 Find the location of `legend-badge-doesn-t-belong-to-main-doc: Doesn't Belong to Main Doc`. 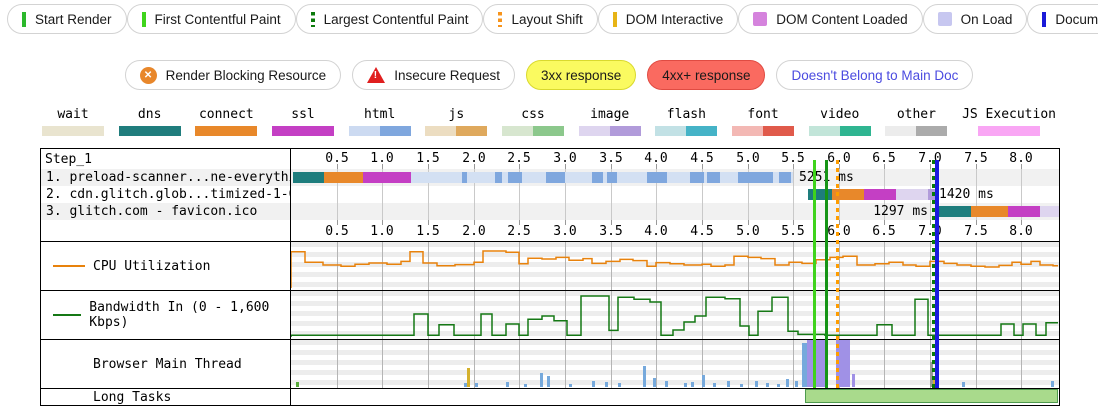

legend-badge-doesn-t-belong-to-main-doc: Doesn't Belong to Main Doc is located at coordinates (875, 75).